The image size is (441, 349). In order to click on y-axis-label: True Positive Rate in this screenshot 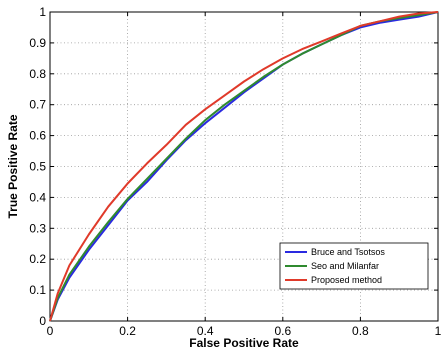, I will do `click(13, 166)`.